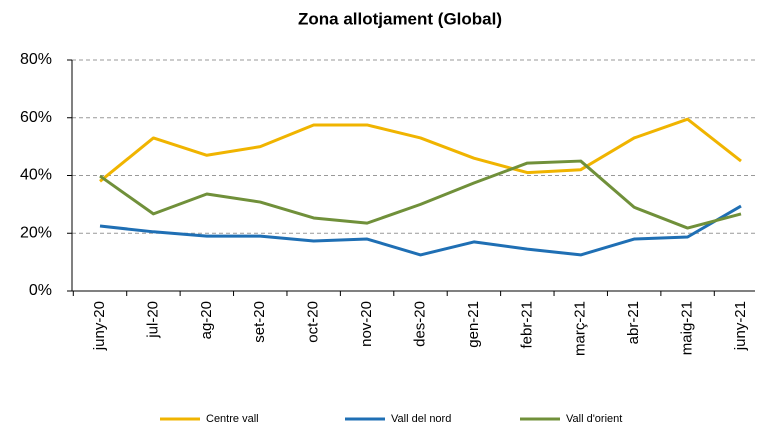 The width and height of the screenshot is (760, 428). Describe the element at coordinates (687, 328) in the screenshot. I see `x-tick-label: maig-21` at that location.